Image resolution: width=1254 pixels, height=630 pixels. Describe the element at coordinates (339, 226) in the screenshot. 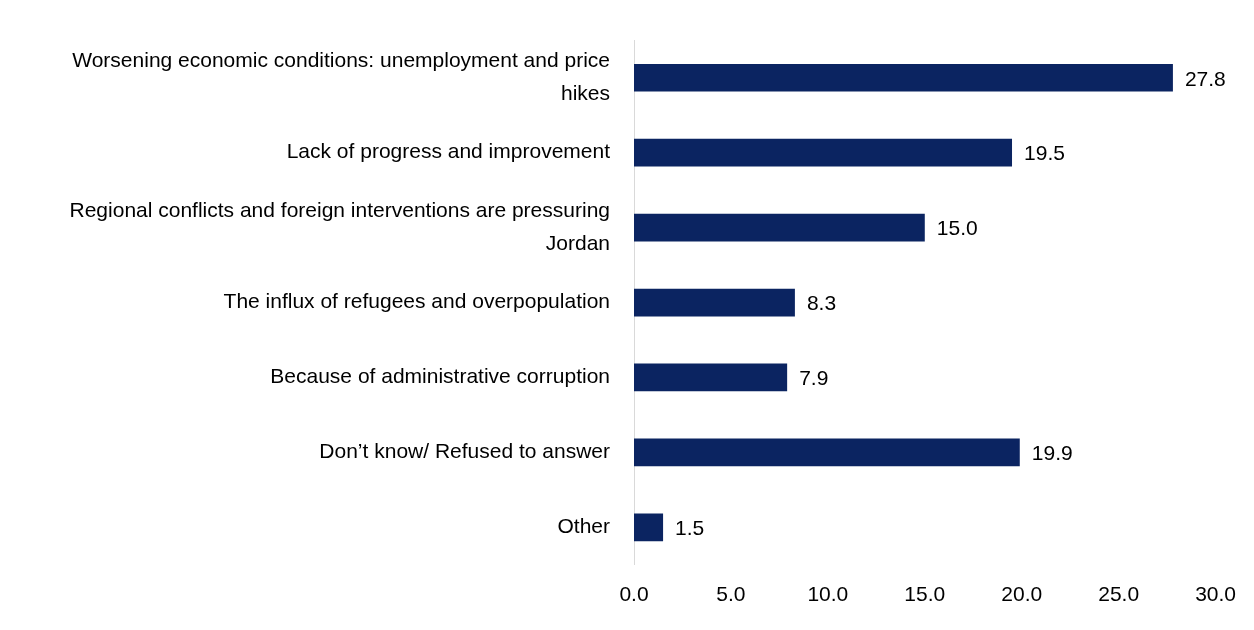

I see `y-tick-label: Regional conflicts and foreign interventions are pressuring Jordan` at that location.